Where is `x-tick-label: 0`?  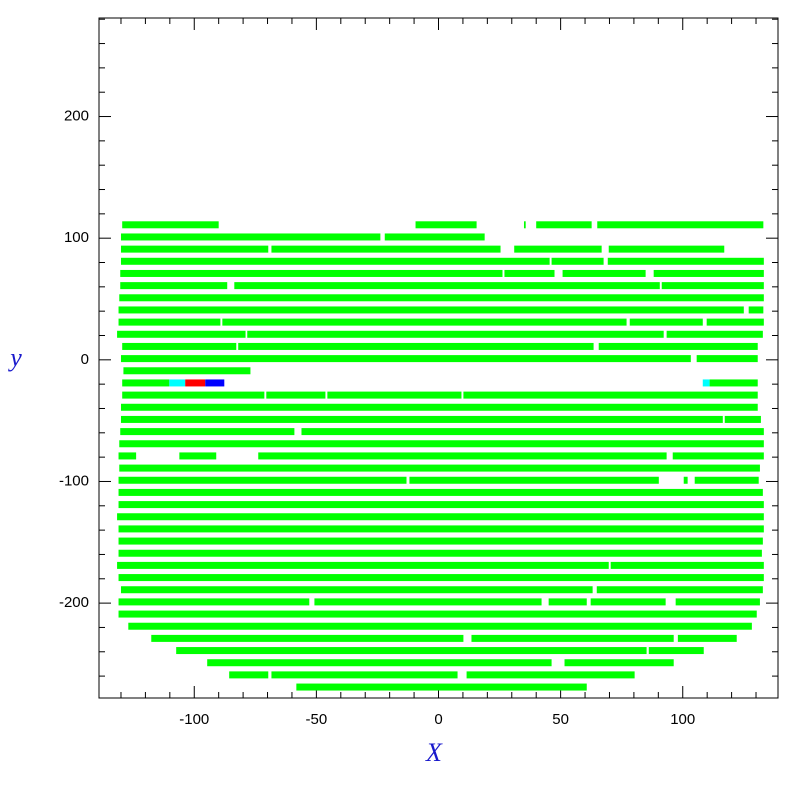 x-tick-label: 0 is located at coordinates (438, 719).